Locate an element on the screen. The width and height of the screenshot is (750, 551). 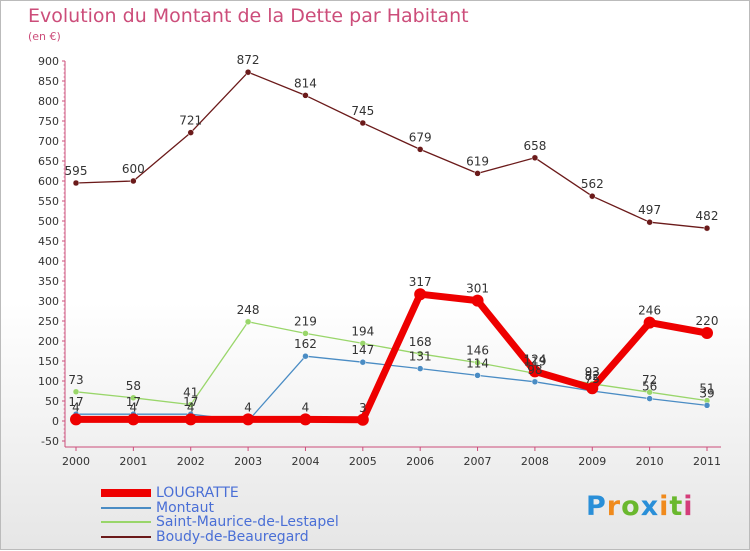
y-tick-label: 600 is located at coordinates (48, 181).